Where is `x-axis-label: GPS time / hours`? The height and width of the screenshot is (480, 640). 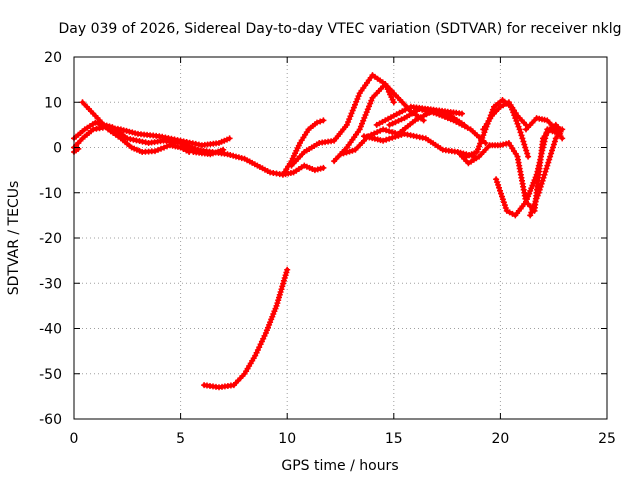 x-axis-label: GPS time / hours is located at coordinates (339, 466).